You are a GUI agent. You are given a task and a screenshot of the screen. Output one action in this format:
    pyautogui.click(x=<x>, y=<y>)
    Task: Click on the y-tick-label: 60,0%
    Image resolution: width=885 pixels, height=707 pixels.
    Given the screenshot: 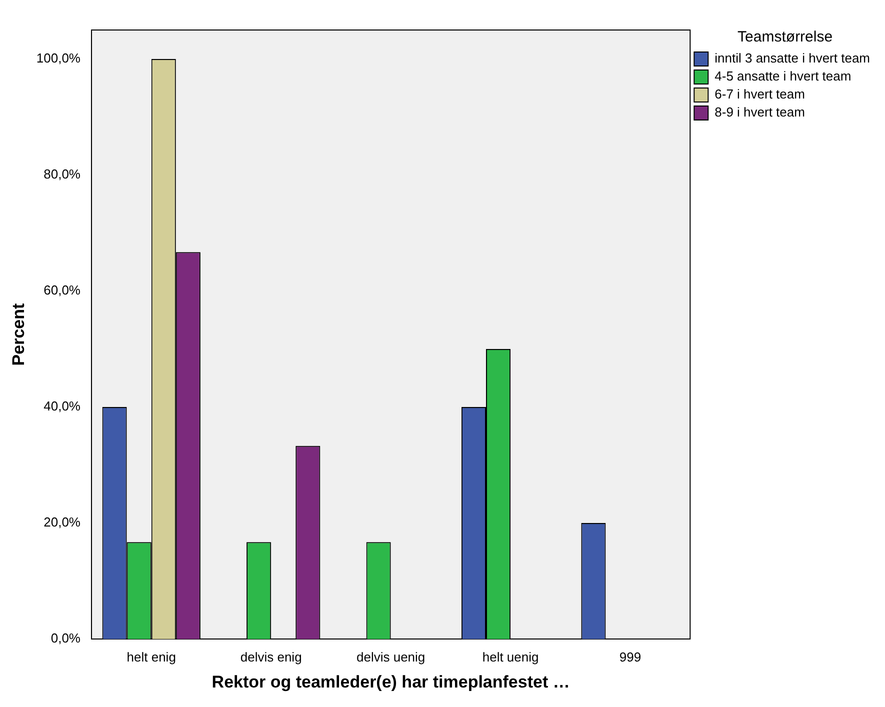 What is the action you would take?
    pyautogui.click(x=62, y=290)
    